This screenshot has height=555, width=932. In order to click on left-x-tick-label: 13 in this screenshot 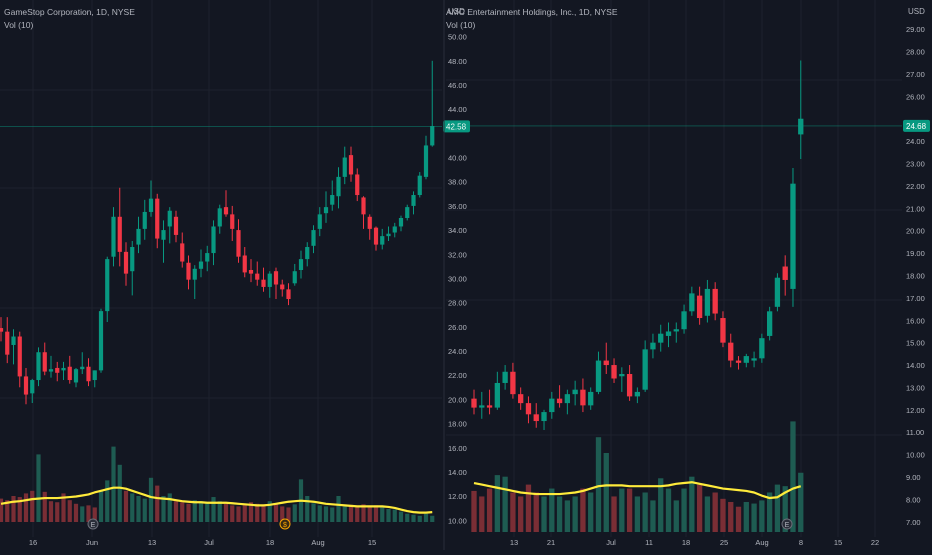, I will do `click(152, 542)`.